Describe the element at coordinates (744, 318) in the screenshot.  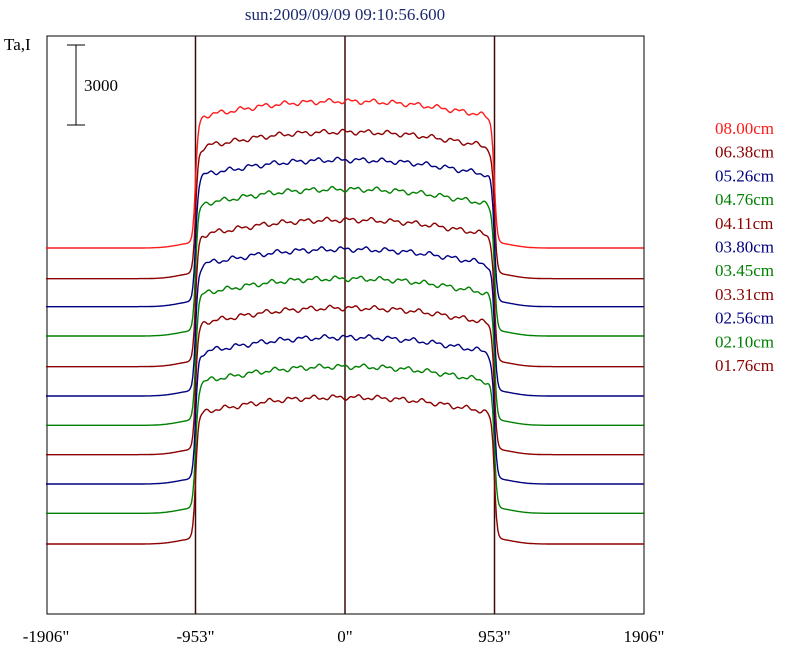
I see `legend-item-02.56cm: 02.56cm` at that location.